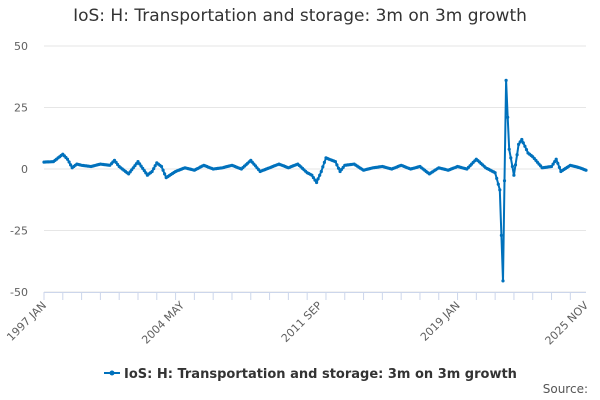 The image size is (600, 400). What do you see at coordinates (19, 231) in the screenshot?
I see `y-tick-label: -25` at bounding box center [19, 231].